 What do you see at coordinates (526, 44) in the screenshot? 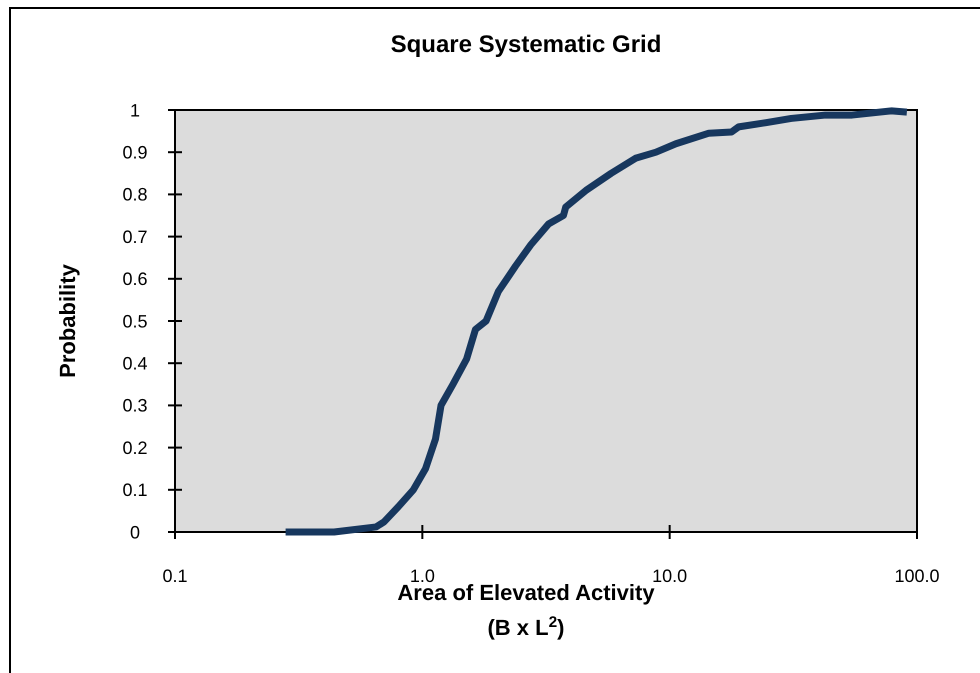
I see `chart-title: Square Systematic Grid` at bounding box center [526, 44].